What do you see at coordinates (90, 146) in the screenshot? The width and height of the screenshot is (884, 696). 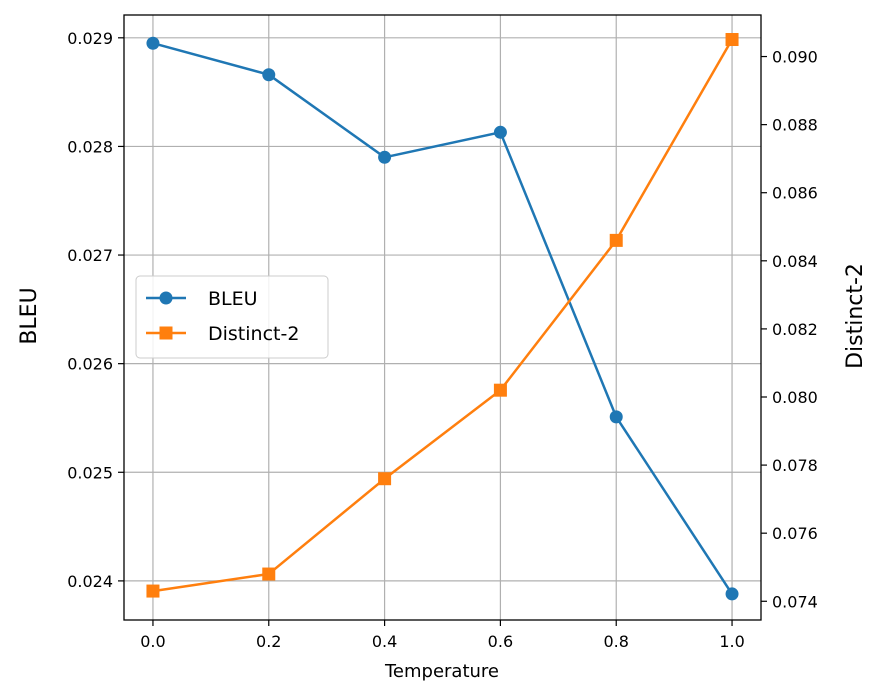 I see `left-tick-label: 0.028` at bounding box center [90, 146].